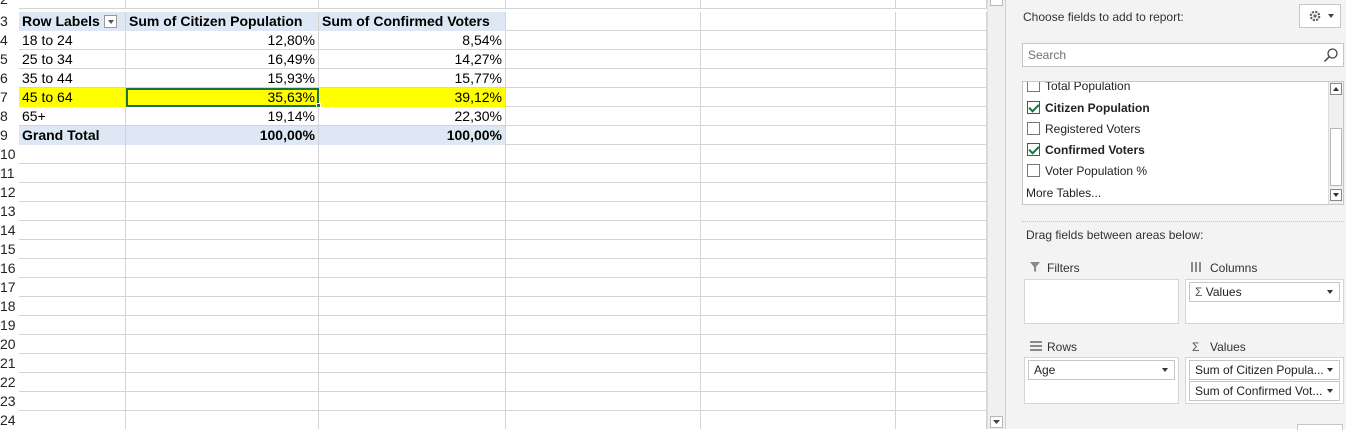 This screenshot has width=1346, height=430. I want to click on citizen-value-cell: 12,80%, so click(222, 40).